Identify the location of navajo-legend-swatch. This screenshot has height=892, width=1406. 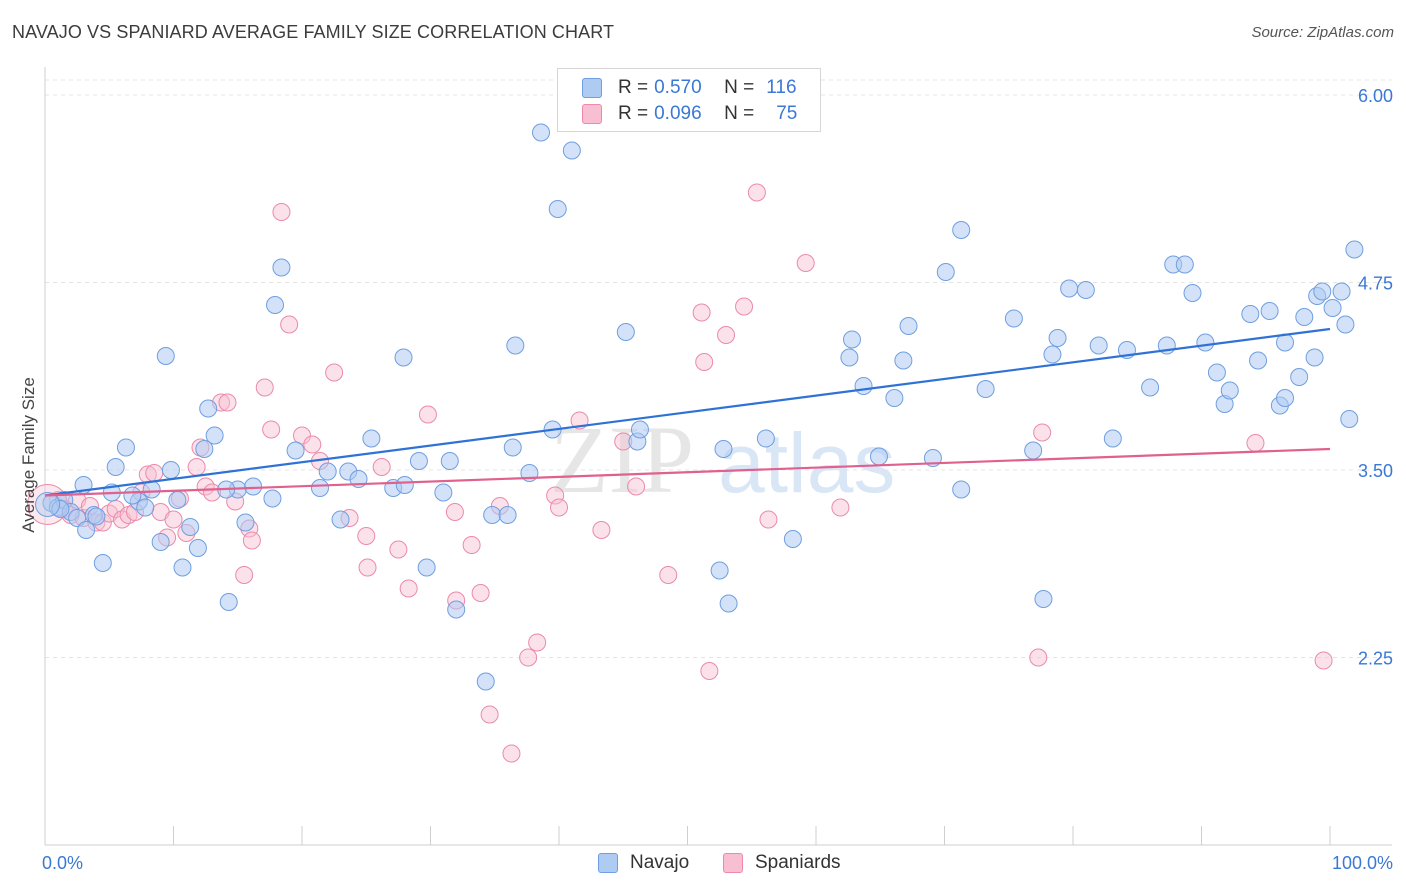
(608, 863).